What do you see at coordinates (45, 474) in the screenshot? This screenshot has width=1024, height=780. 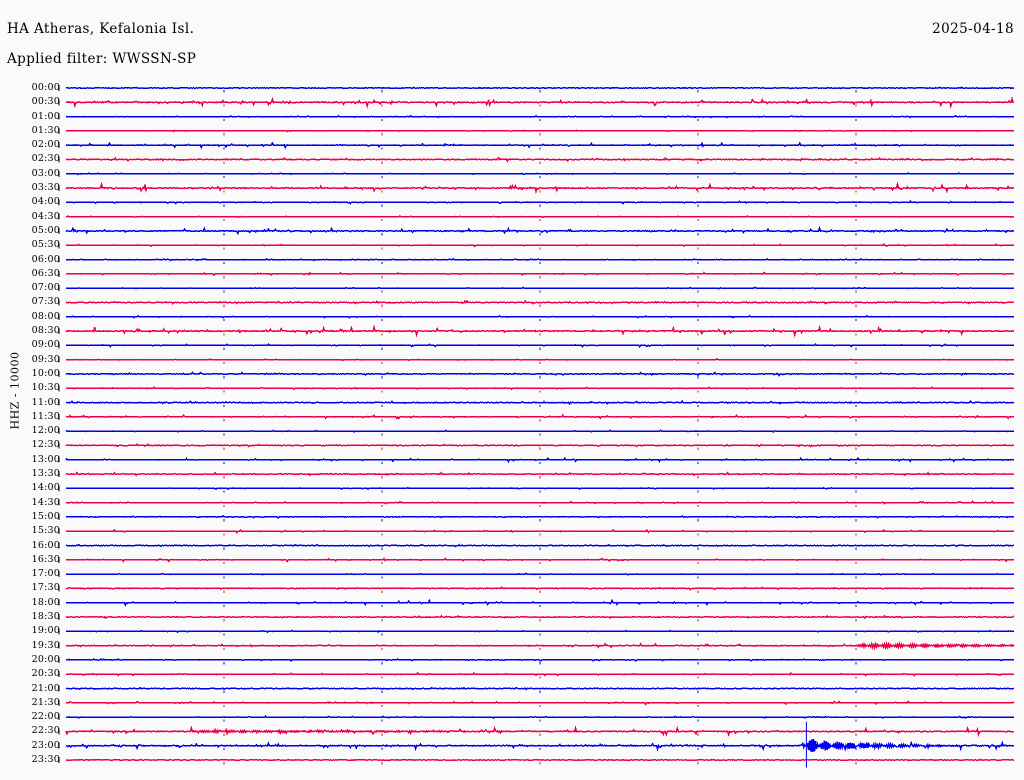 I see `row-time-label: 13:30` at bounding box center [45, 474].